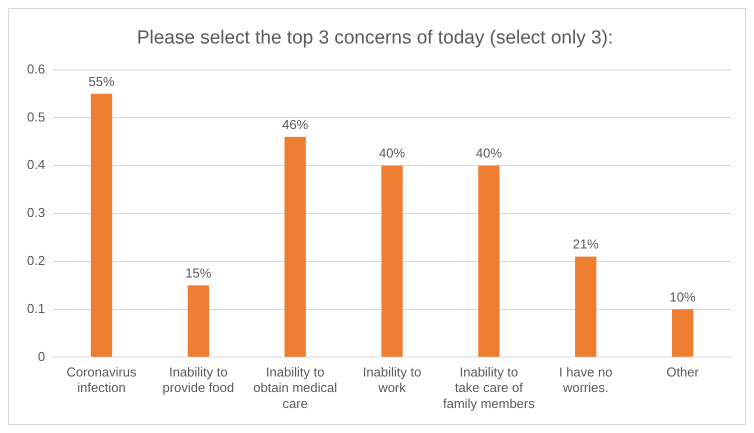 This screenshot has height=433, width=754. Describe the element at coordinates (101, 81) in the screenshot. I see `data-label: 55%` at that location.